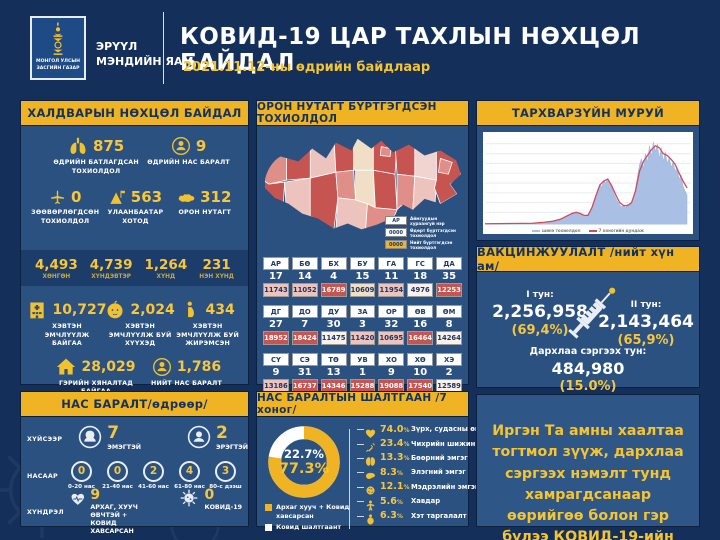 The image size is (720, 540). What do you see at coordinates (205, 212) in the screenshot?
I see `stat-label: ОРОН НУТАГТ` at bounding box center [205, 212].